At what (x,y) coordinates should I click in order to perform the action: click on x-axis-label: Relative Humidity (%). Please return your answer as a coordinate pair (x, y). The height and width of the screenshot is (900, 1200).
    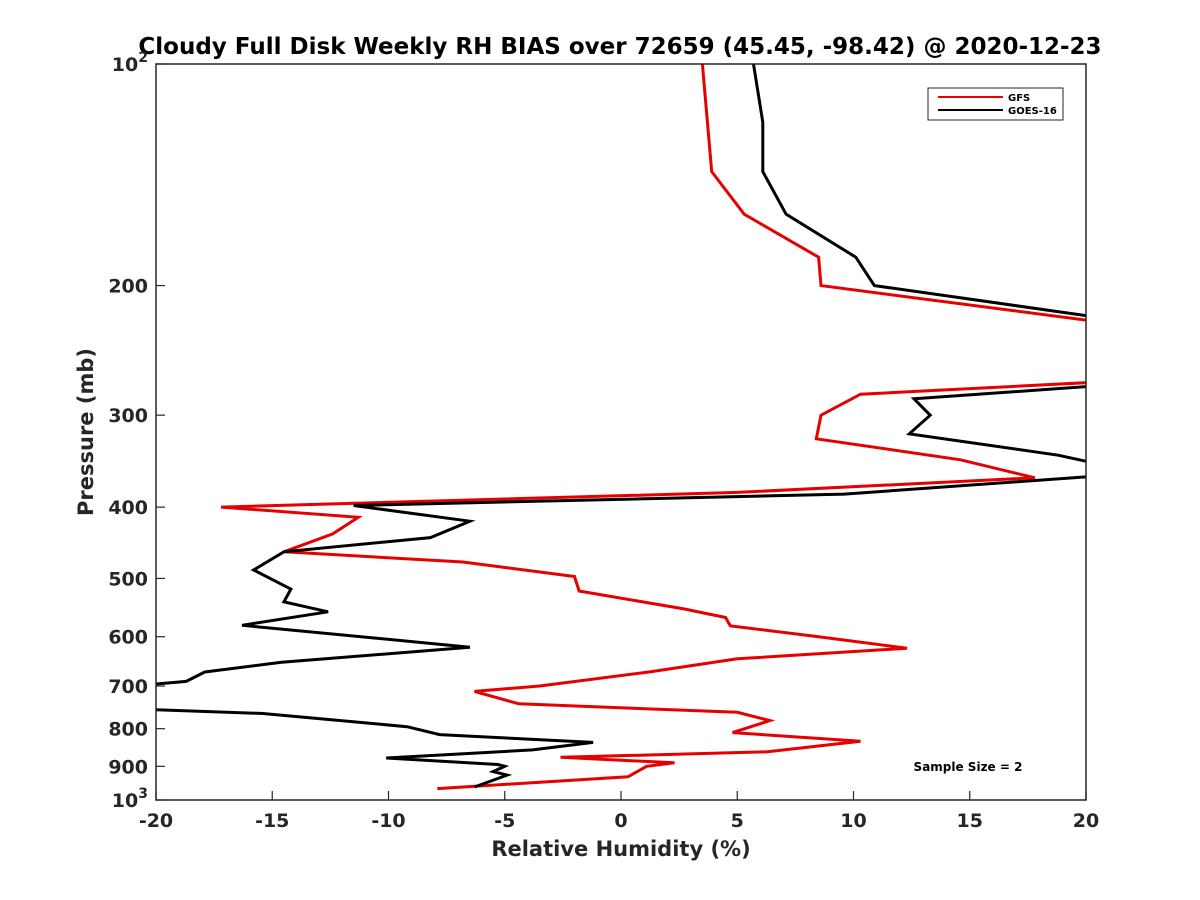
    Looking at the image, I should click on (620, 849).